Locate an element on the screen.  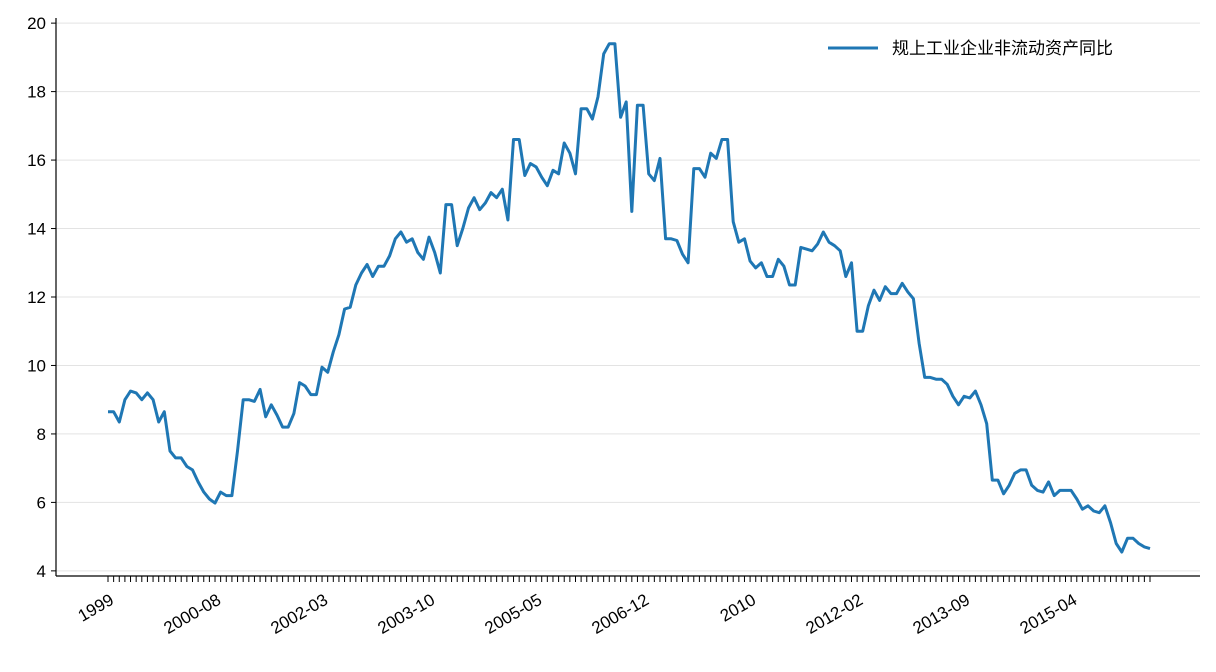
y-tick-label: 16 is located at coordinates (36, 160).